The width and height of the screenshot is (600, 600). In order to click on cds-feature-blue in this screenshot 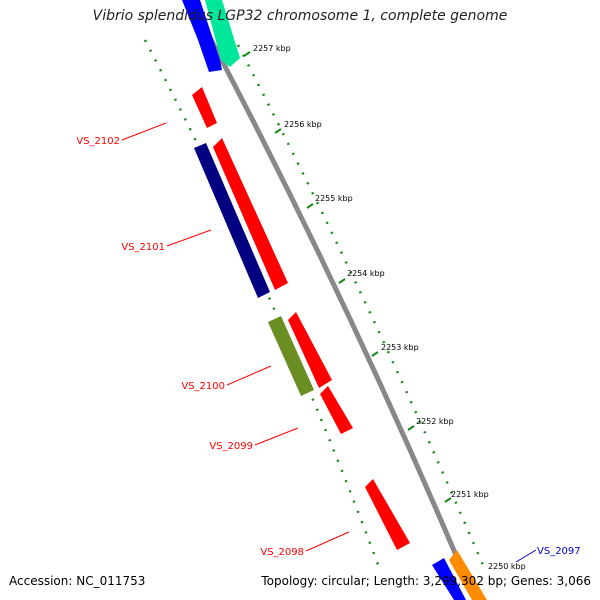, I will do `click(202, 36)`.